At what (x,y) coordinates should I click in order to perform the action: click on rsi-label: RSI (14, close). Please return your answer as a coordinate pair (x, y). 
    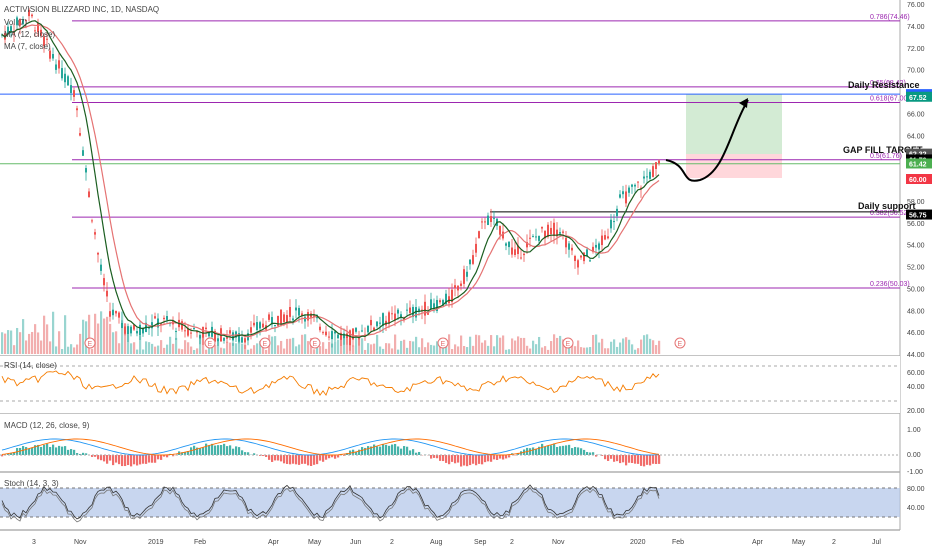
    Looking at the image, I should click on (30, 365).